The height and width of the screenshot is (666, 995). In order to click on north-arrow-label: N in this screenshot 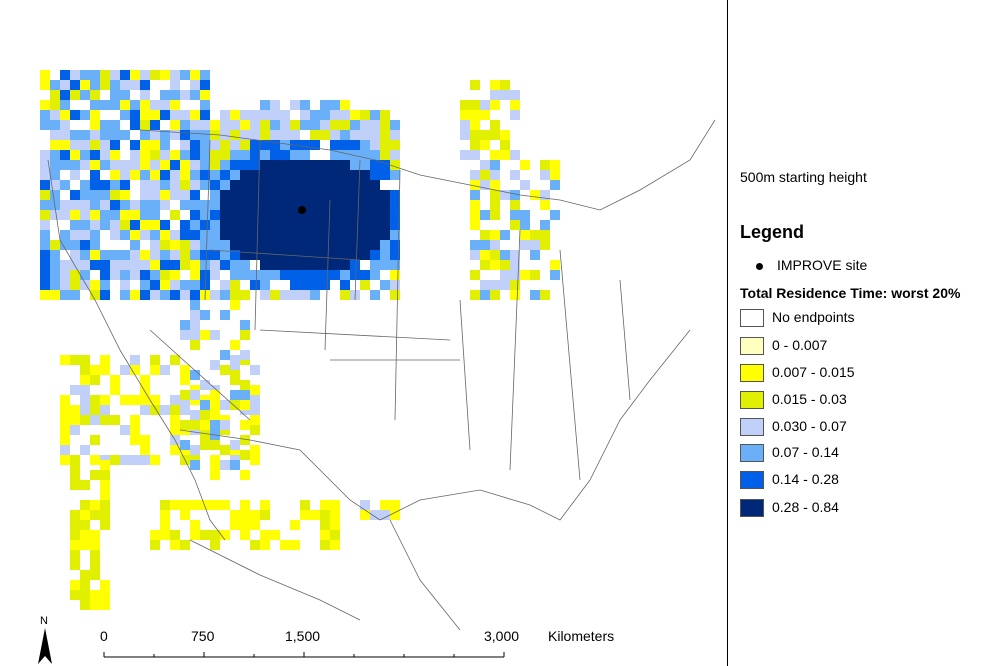, I will do `click(44, 621)`.